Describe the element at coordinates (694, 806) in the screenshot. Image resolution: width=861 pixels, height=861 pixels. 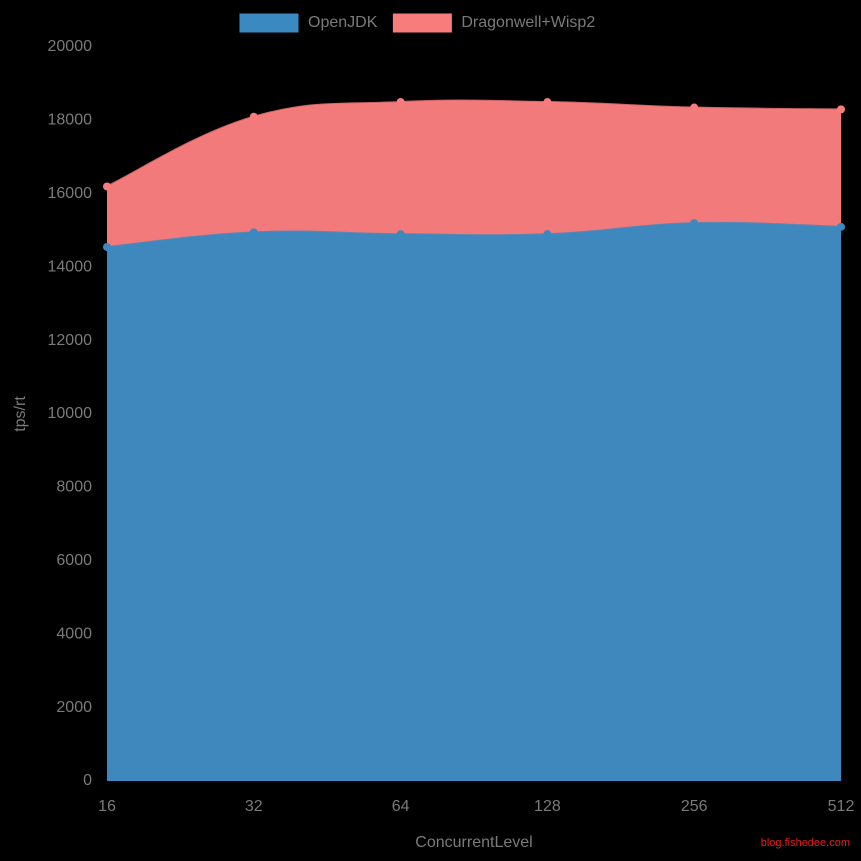
I see `x-tick-label: 256` at that location.